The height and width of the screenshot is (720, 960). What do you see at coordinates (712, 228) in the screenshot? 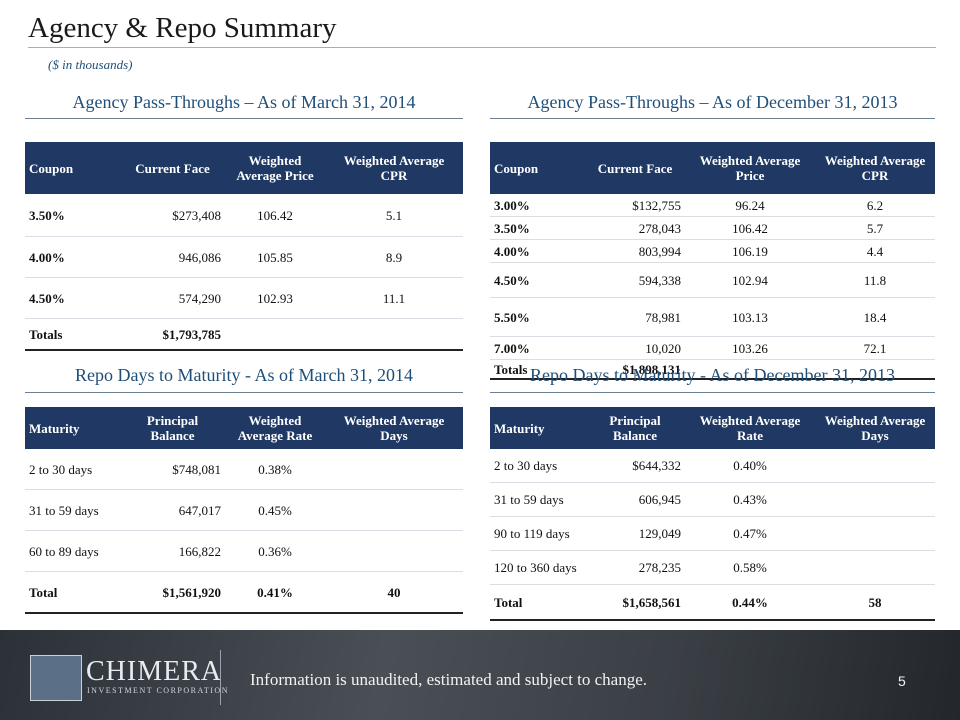
I see `table-row: 3.50% 278,043 106.42 5.7` at bounding box center [712, 228].